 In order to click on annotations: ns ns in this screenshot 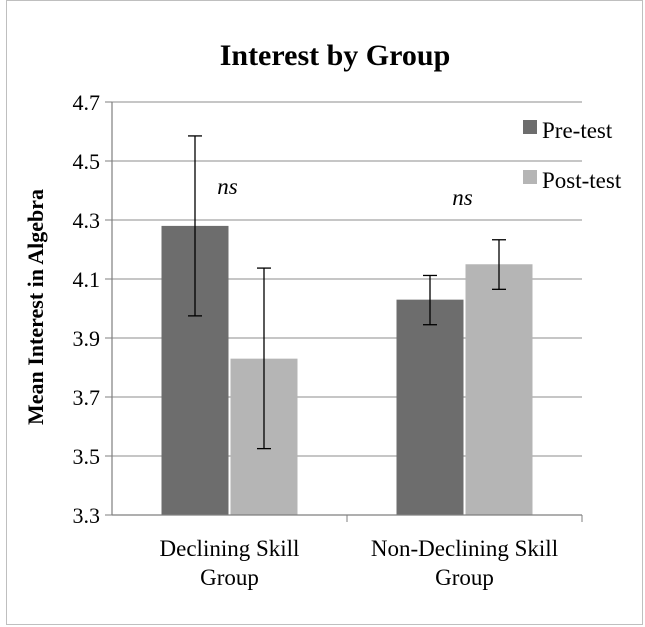, I will do `click(345, 192)`.